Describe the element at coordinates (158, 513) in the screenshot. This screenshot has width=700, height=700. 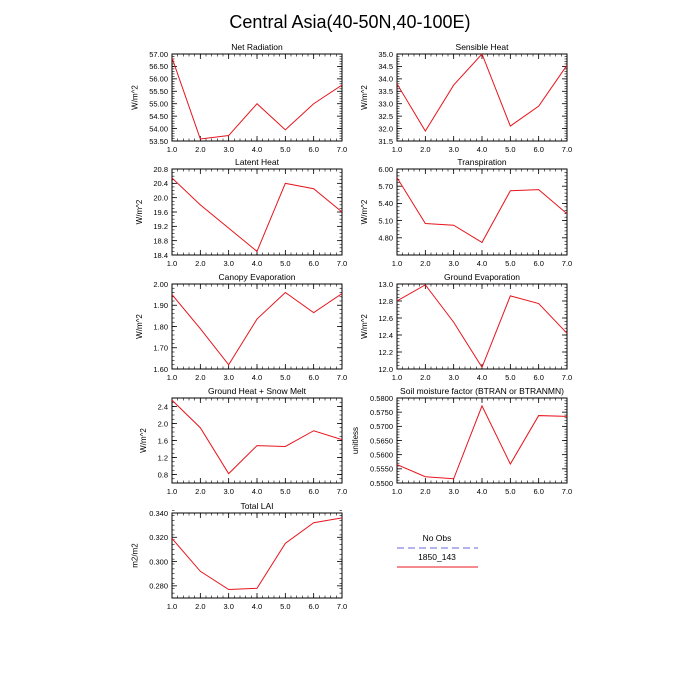
I see `y-tick-label: 0.340` at that location.